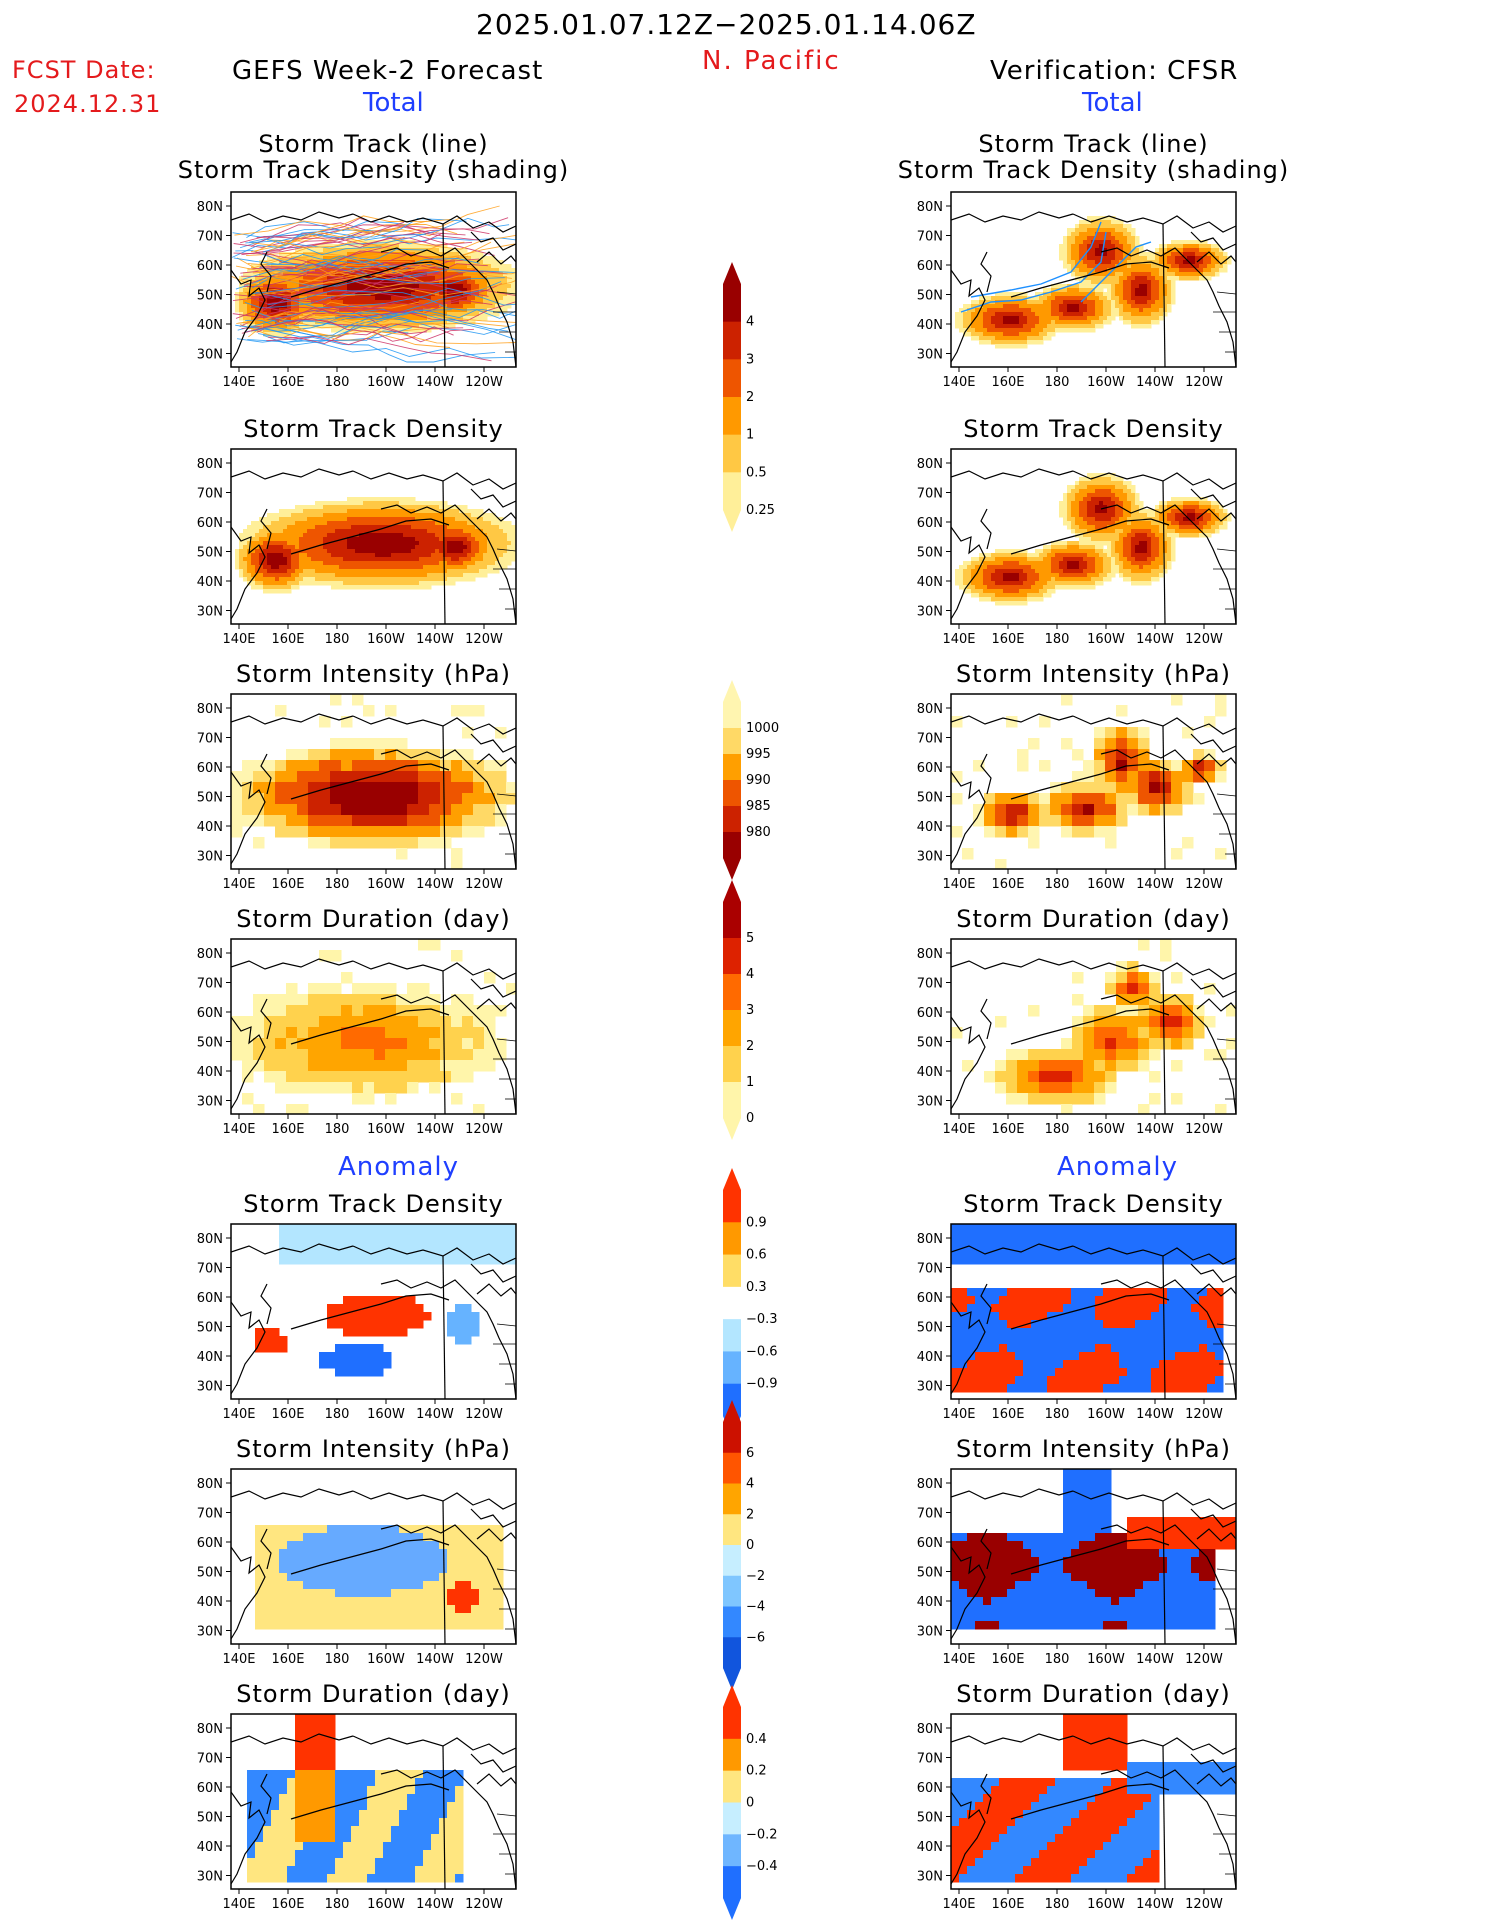 This screenshot has width=1487, height=1925. What do you see at coordinates (373, 1449) in the screenshot?
I see `left-panel-6-title: Storm Intensity (hPa)` at bounding box center [373, 1449].